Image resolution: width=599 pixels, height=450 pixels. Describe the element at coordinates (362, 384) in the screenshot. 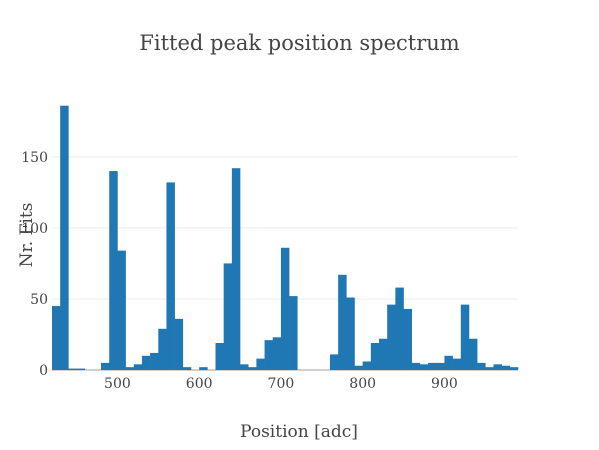

I see `x-tick-label: 800` at that location.